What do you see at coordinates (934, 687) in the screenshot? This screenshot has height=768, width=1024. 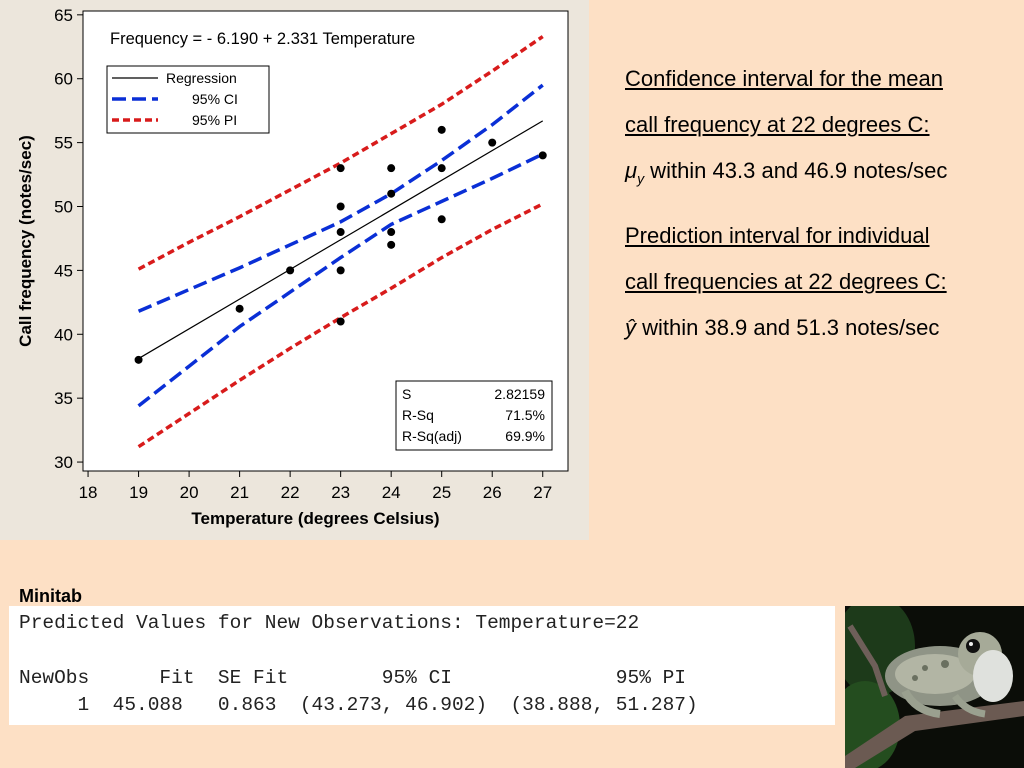 I see `tree-frog-photo` at bounding box center [934, 687].